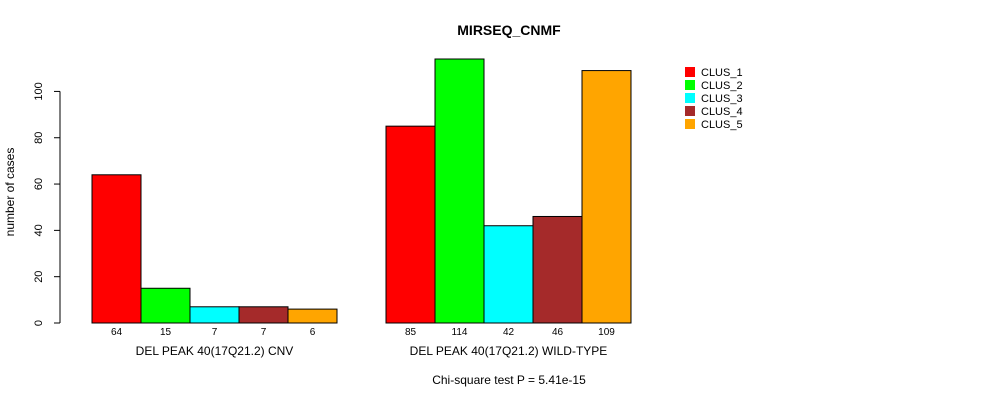 Image resolution: width=990 pixels, height=400 pixels. Describe the element at coordinates (509, 380) in the screenshot. I see `chi-square-footnote: Chi-square test P = 5.41e-15` at that location.